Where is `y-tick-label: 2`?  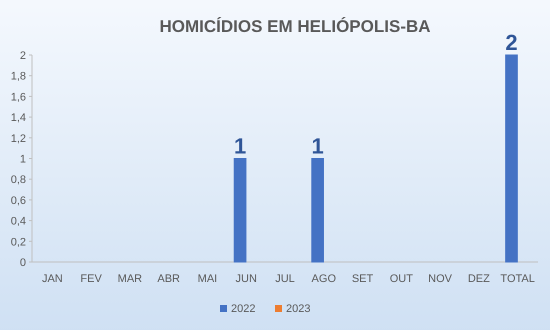 y-tick-label: 2 is located at coordinates (23, 56).